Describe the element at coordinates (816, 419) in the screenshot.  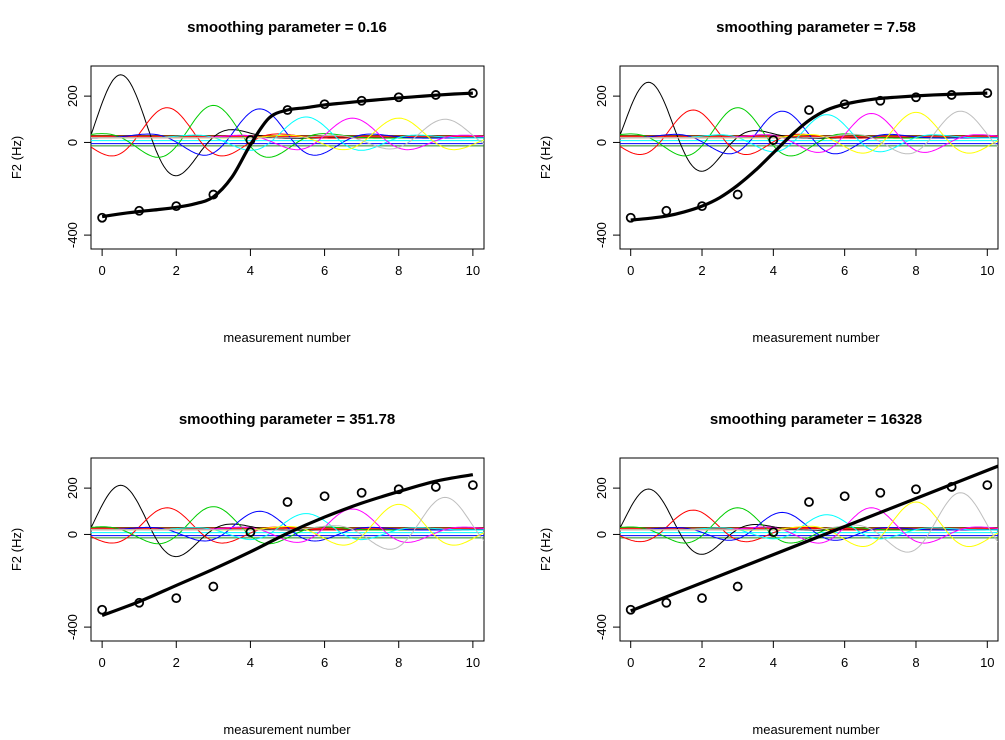
I see `chart-title: smoothing parameter = 16328` at that location.